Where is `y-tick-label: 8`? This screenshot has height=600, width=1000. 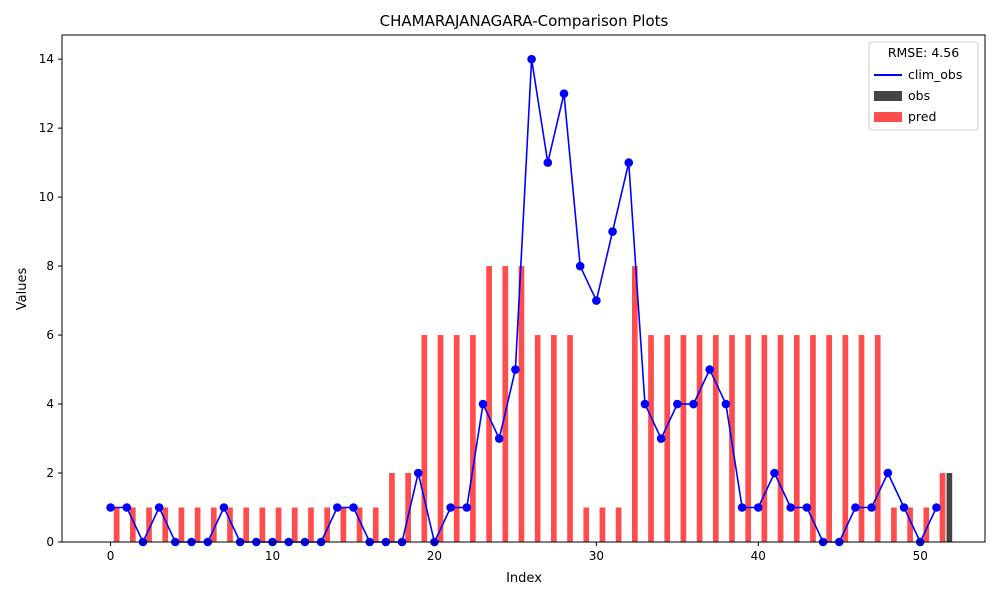
y-tick-label: 8 is located at coordinates (50, 266).